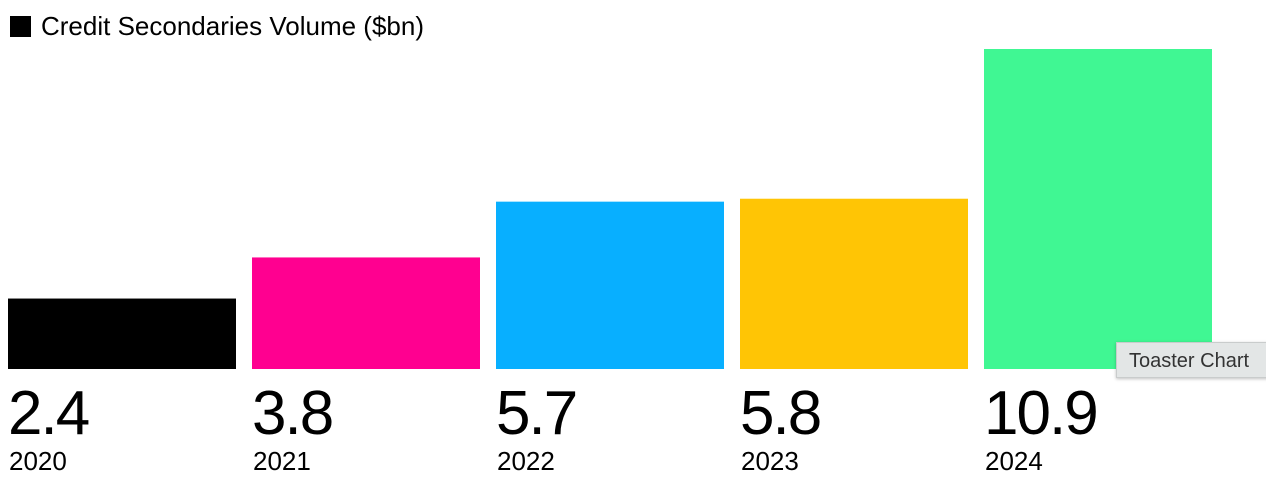 Image resolution: width=1266 pixels, height=504 pixels. I want to click on bar-2023, so click(854, 283).